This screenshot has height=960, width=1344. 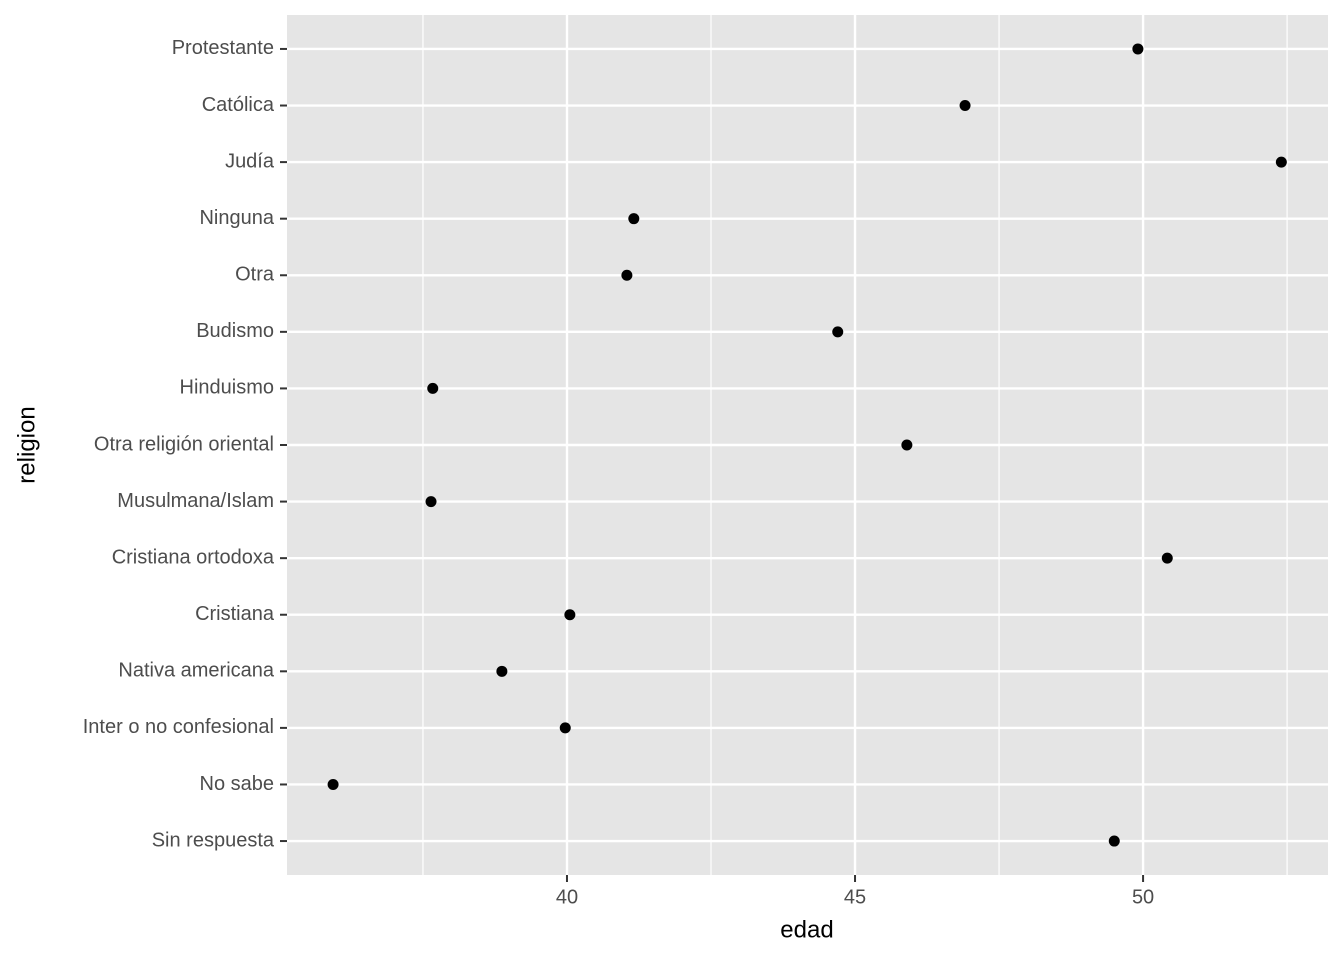 I want to click on x-tick-label: 45, so click(x=855, y=897).